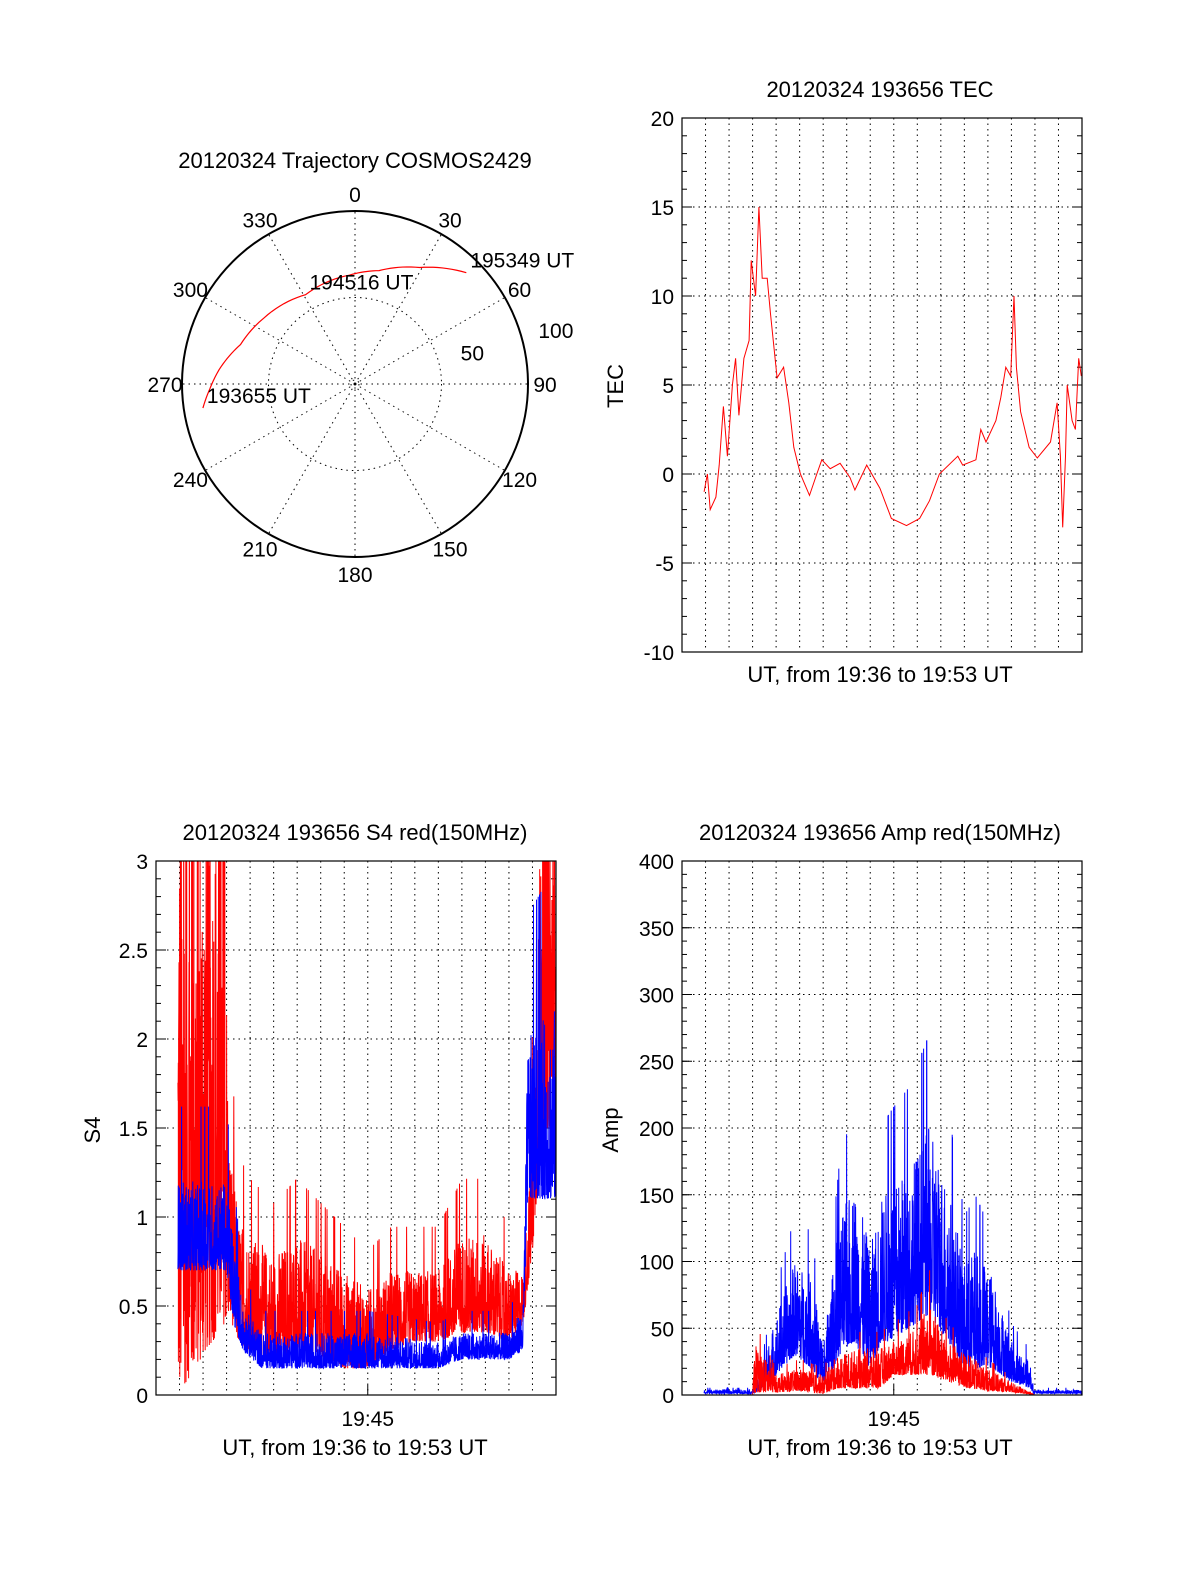  I want to click on y-tick-label: 15, so click(662, 208).